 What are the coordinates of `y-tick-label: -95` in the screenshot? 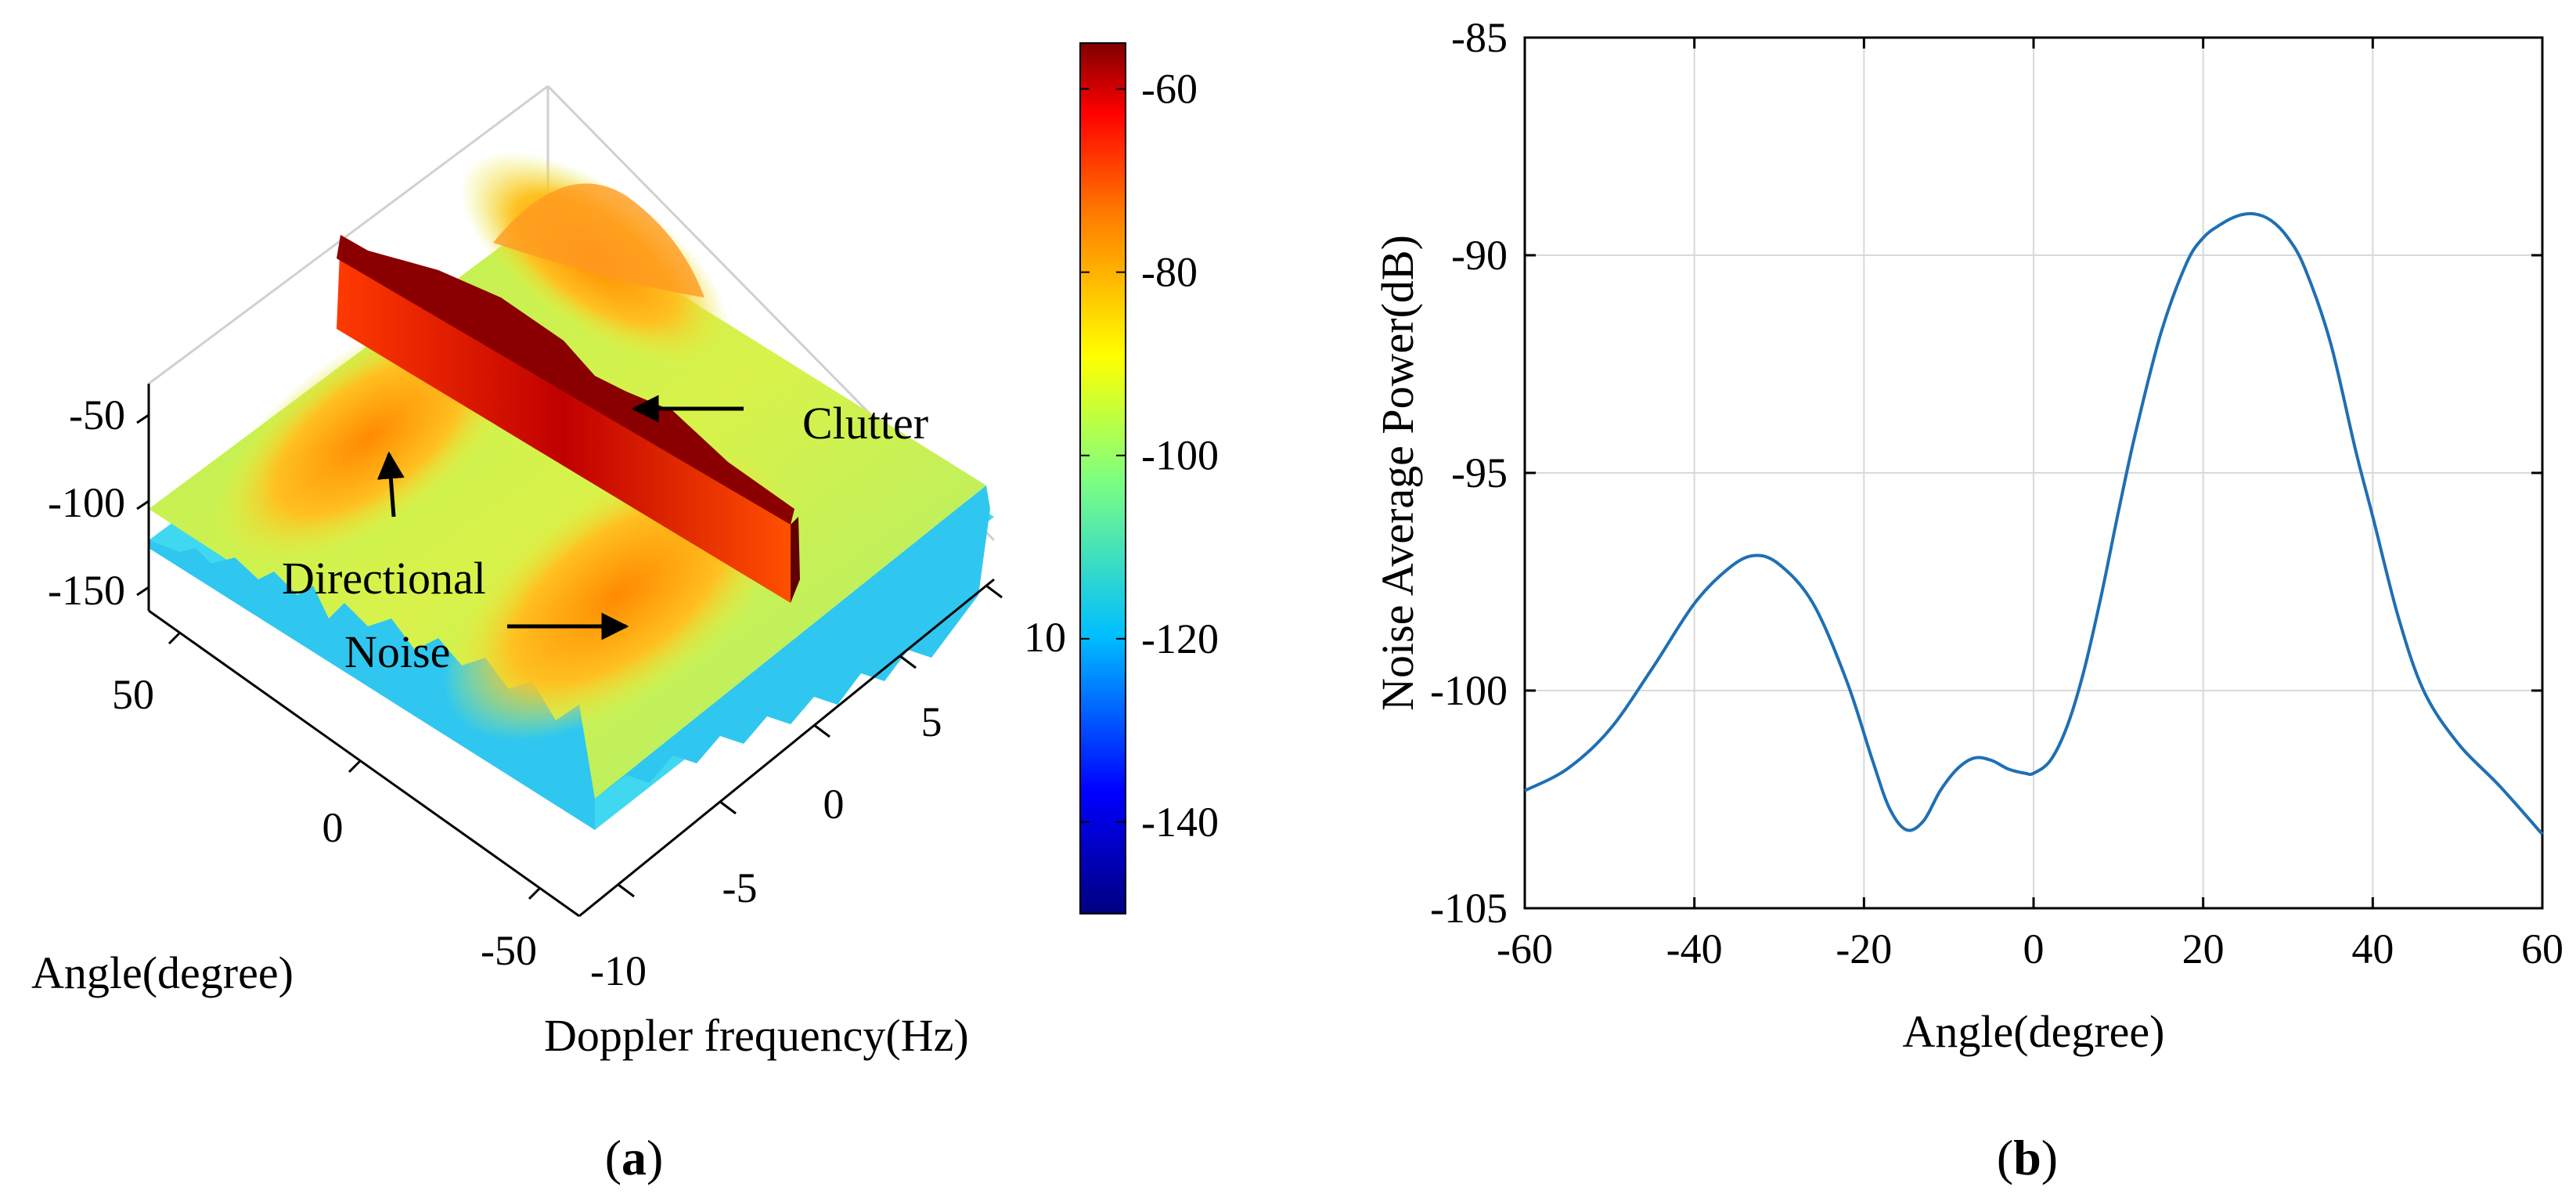 It's located at (1479, 473).